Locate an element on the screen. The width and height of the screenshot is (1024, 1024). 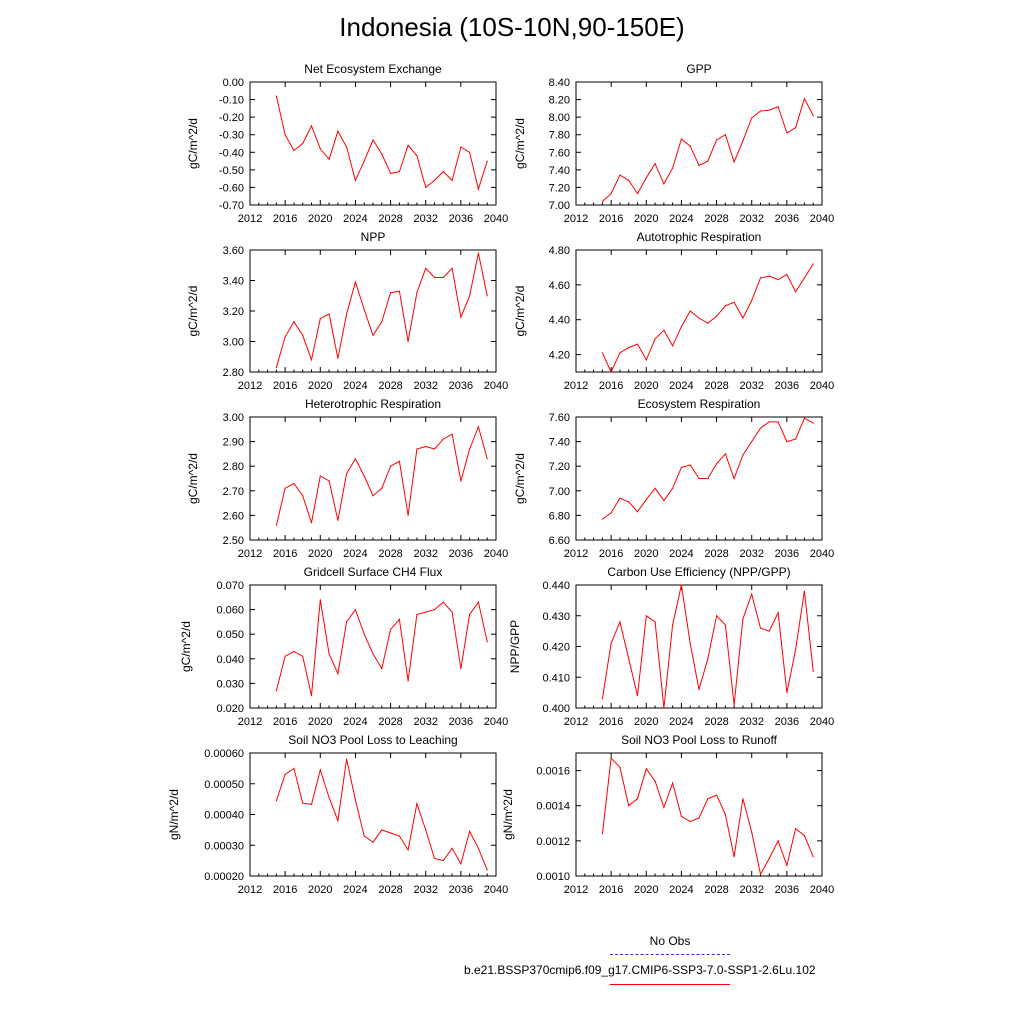
chart-title: Soil NO3 Pool Loss to Runoff is located at coordinates (699, 740).